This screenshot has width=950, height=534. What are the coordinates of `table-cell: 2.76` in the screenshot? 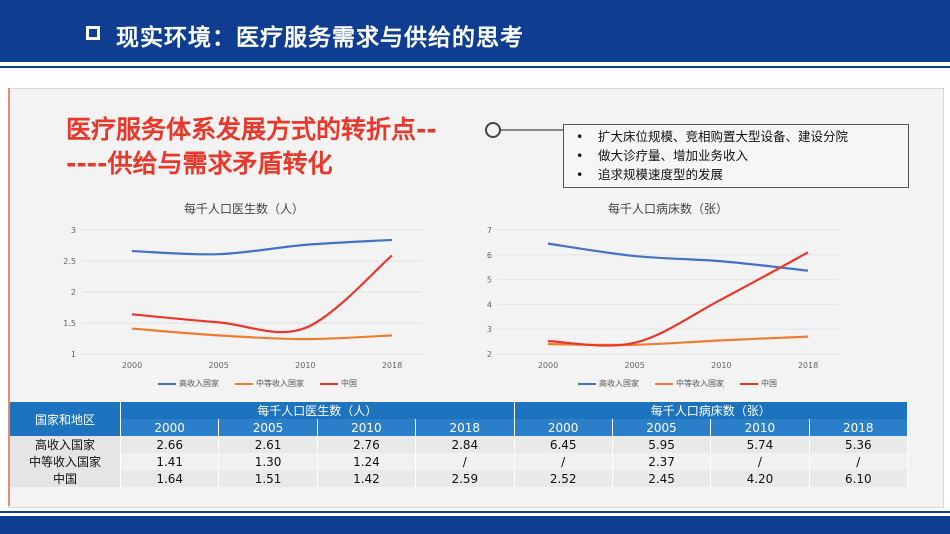 It's located at (367, 444).